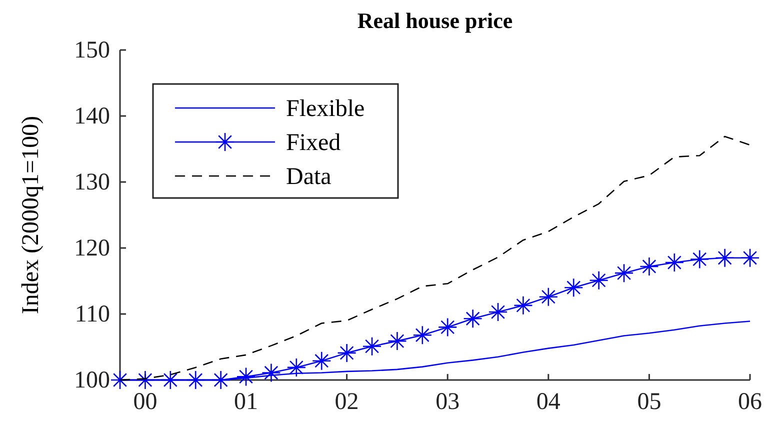 The image size is (773, 421). I want to click on y-tick-label: 140, so click(92, 117).